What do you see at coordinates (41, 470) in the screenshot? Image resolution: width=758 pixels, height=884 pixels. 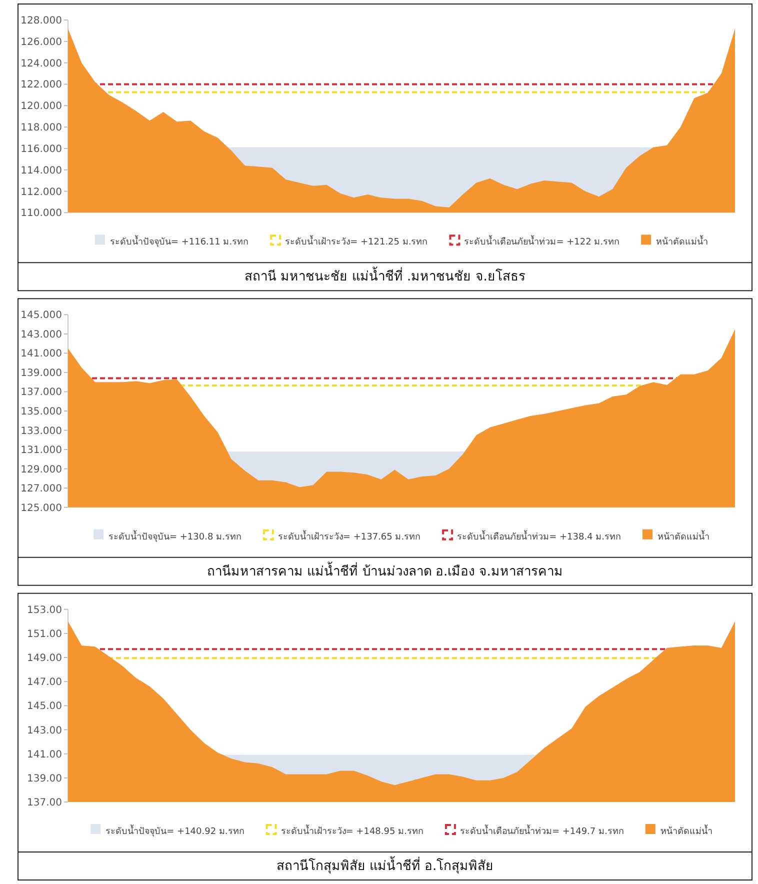 I see `y-tick-label: 129.000` at bounding box center [41, 470].